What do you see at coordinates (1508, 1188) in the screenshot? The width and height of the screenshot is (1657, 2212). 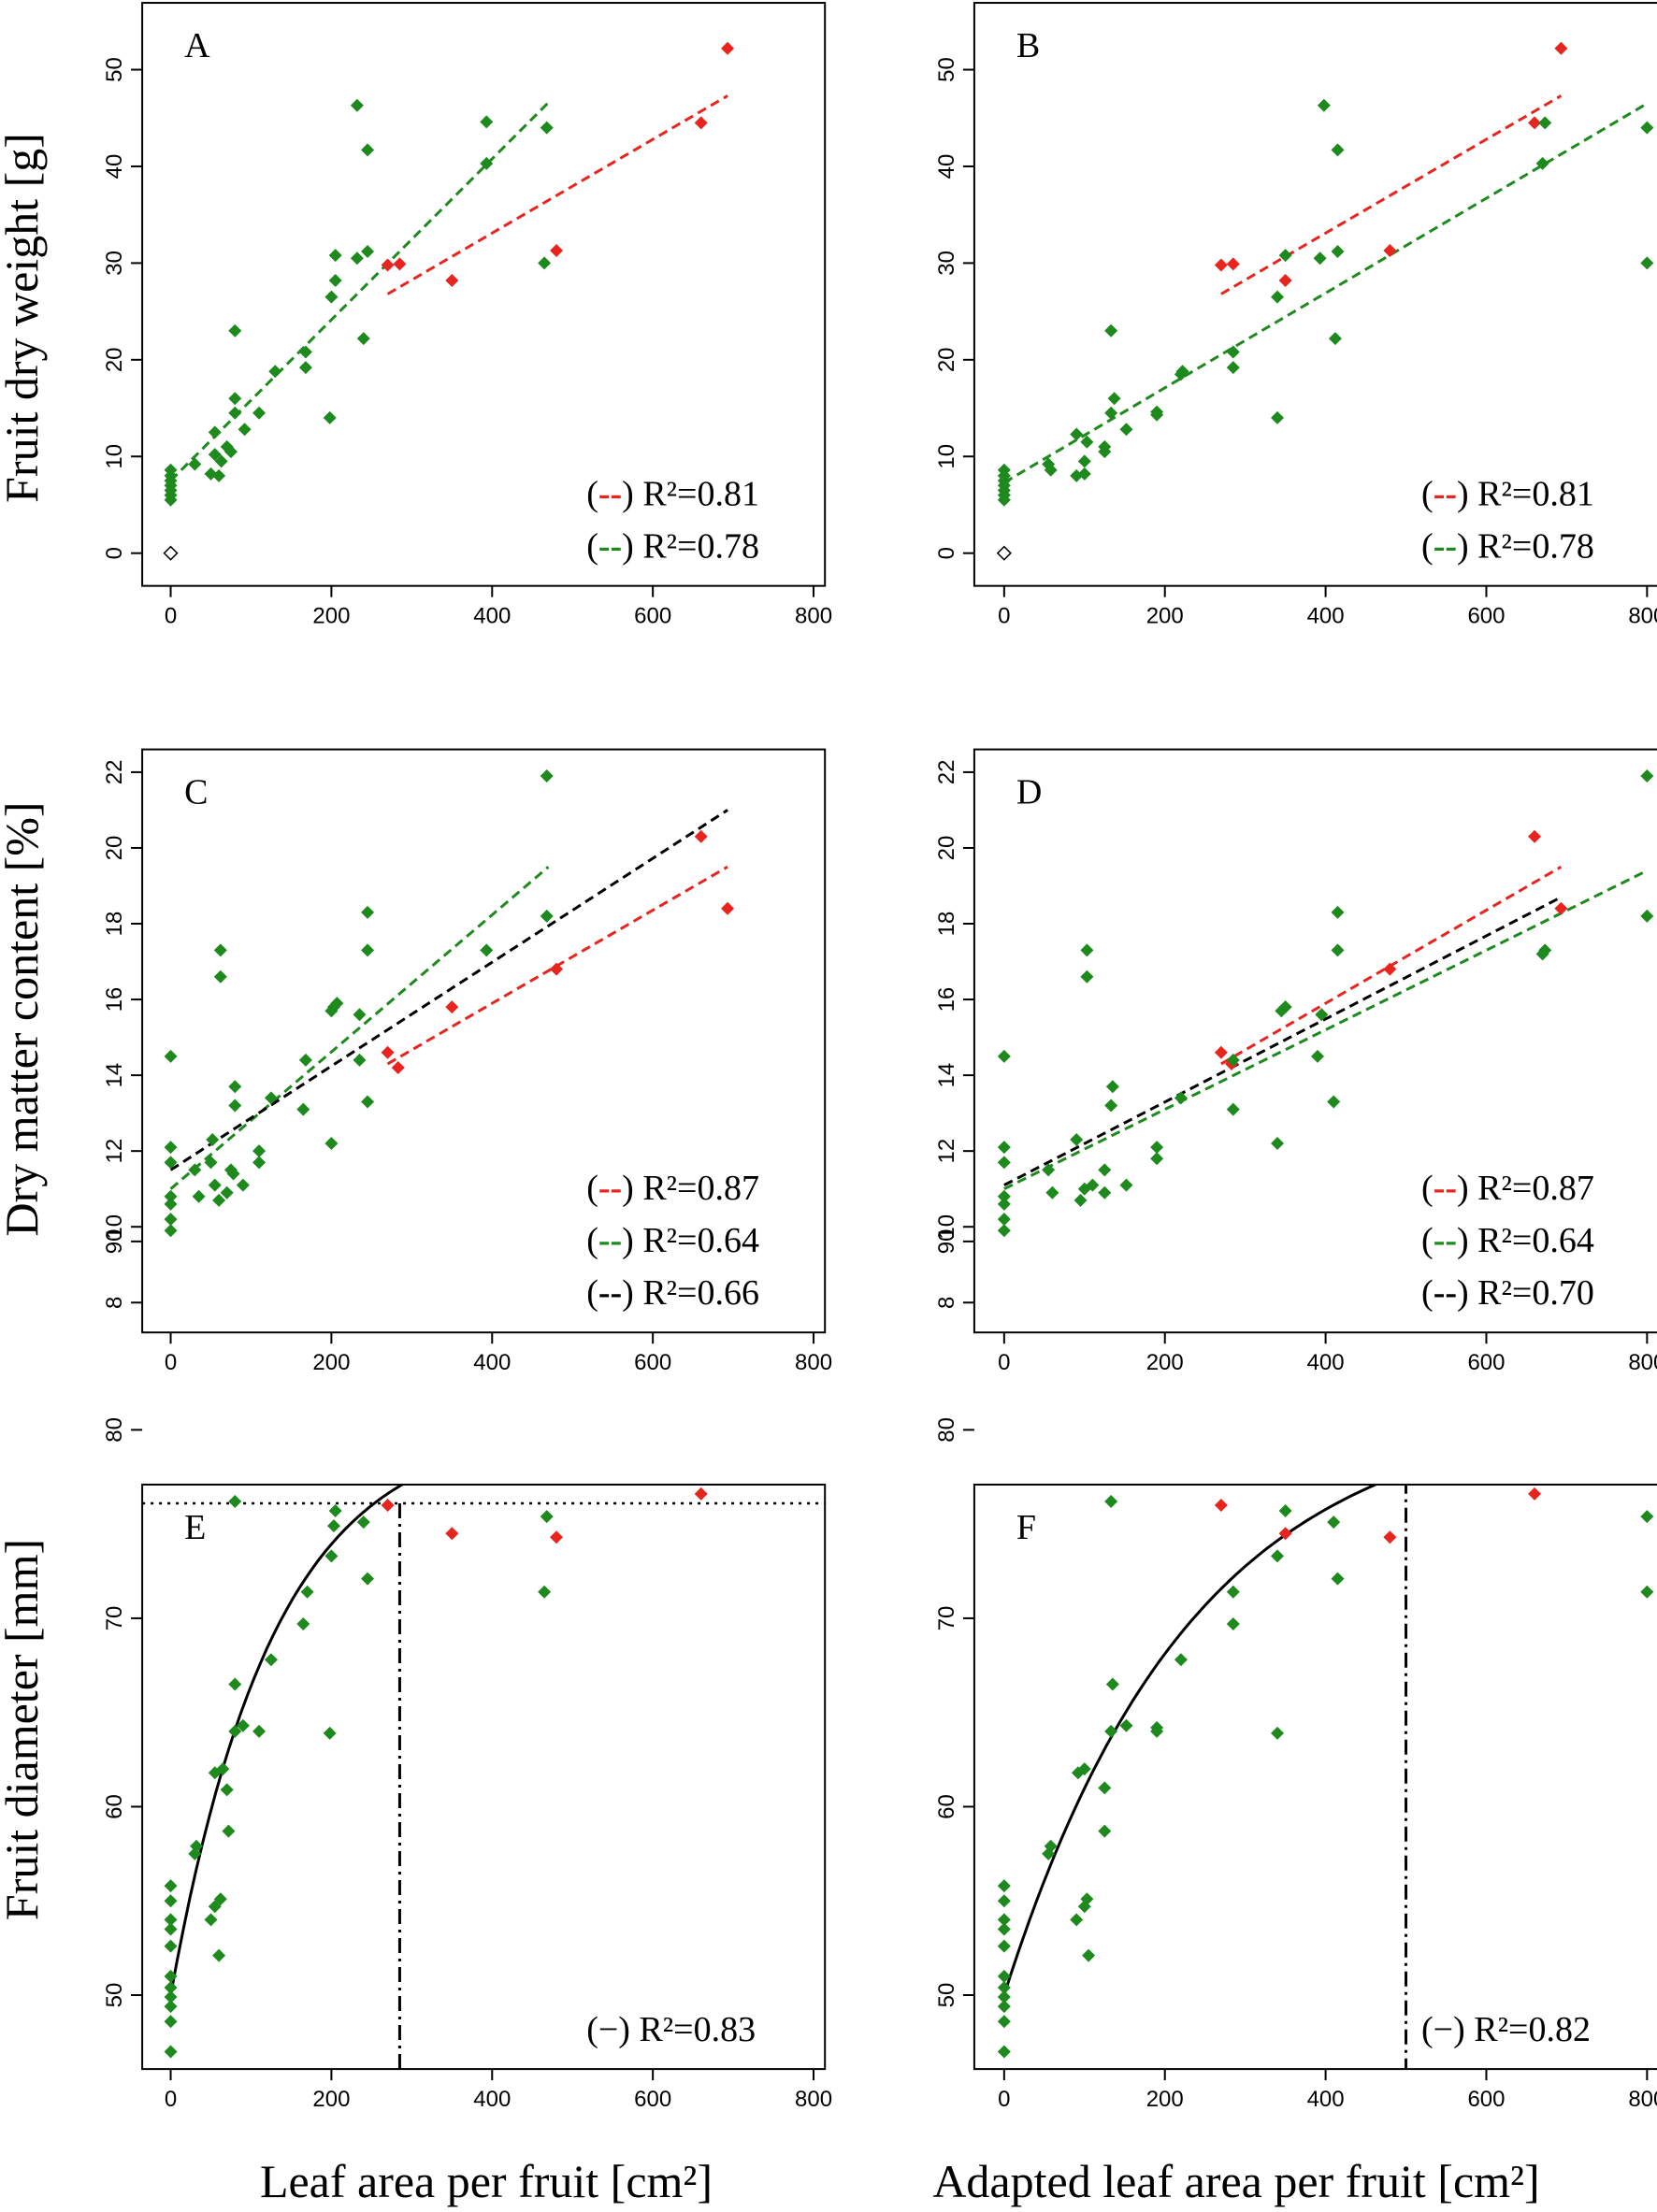 I see `legend-entry: (--) R²=0.87` at bounding box center [1508, 1188].